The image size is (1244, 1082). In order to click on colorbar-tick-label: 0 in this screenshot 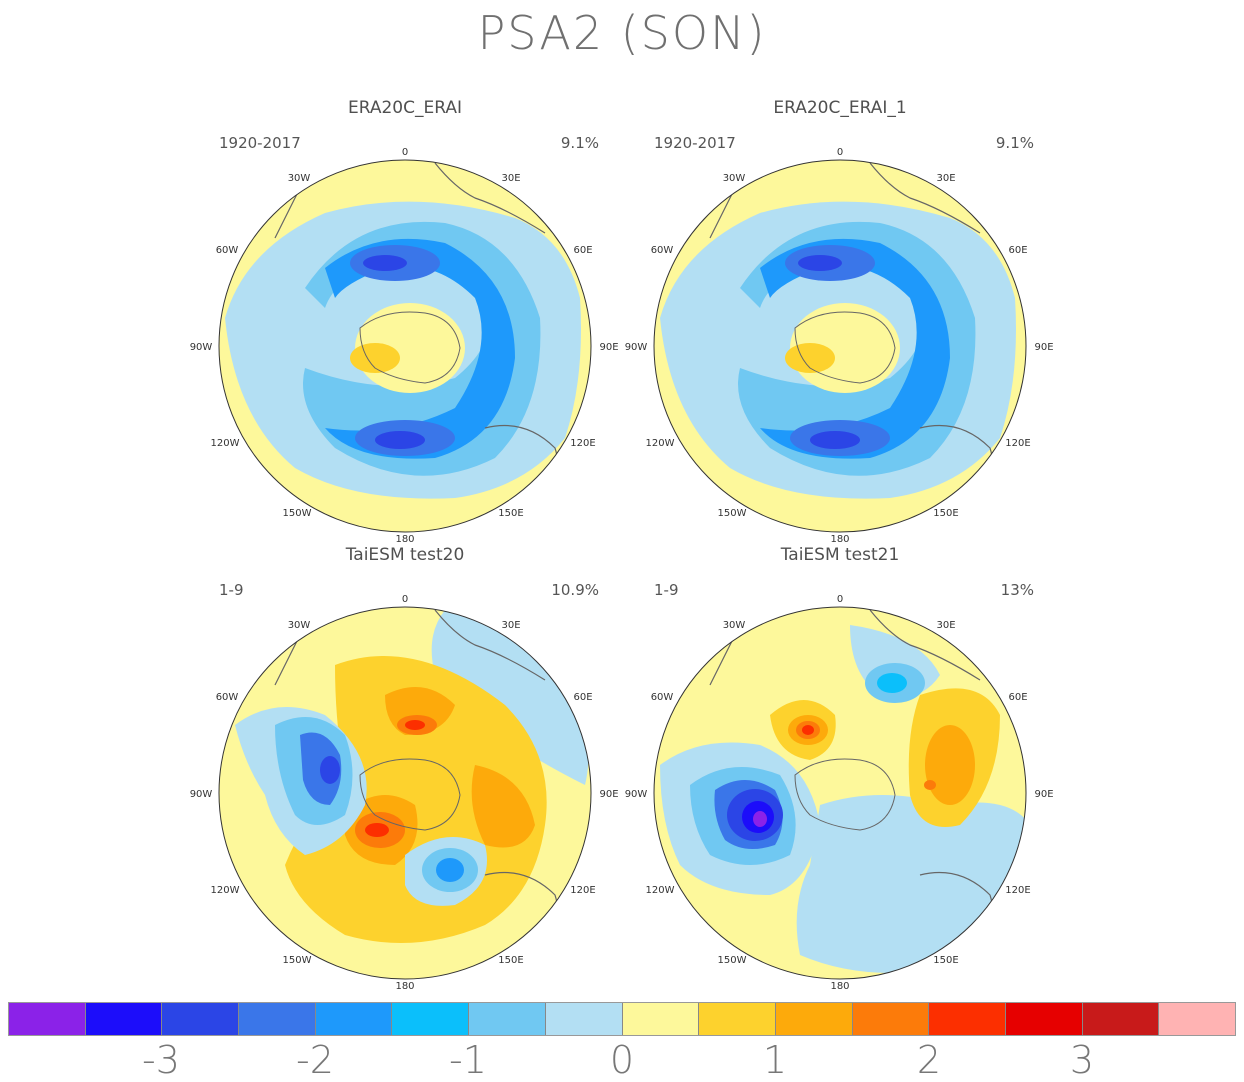, I will do `click(622, 1060)`.